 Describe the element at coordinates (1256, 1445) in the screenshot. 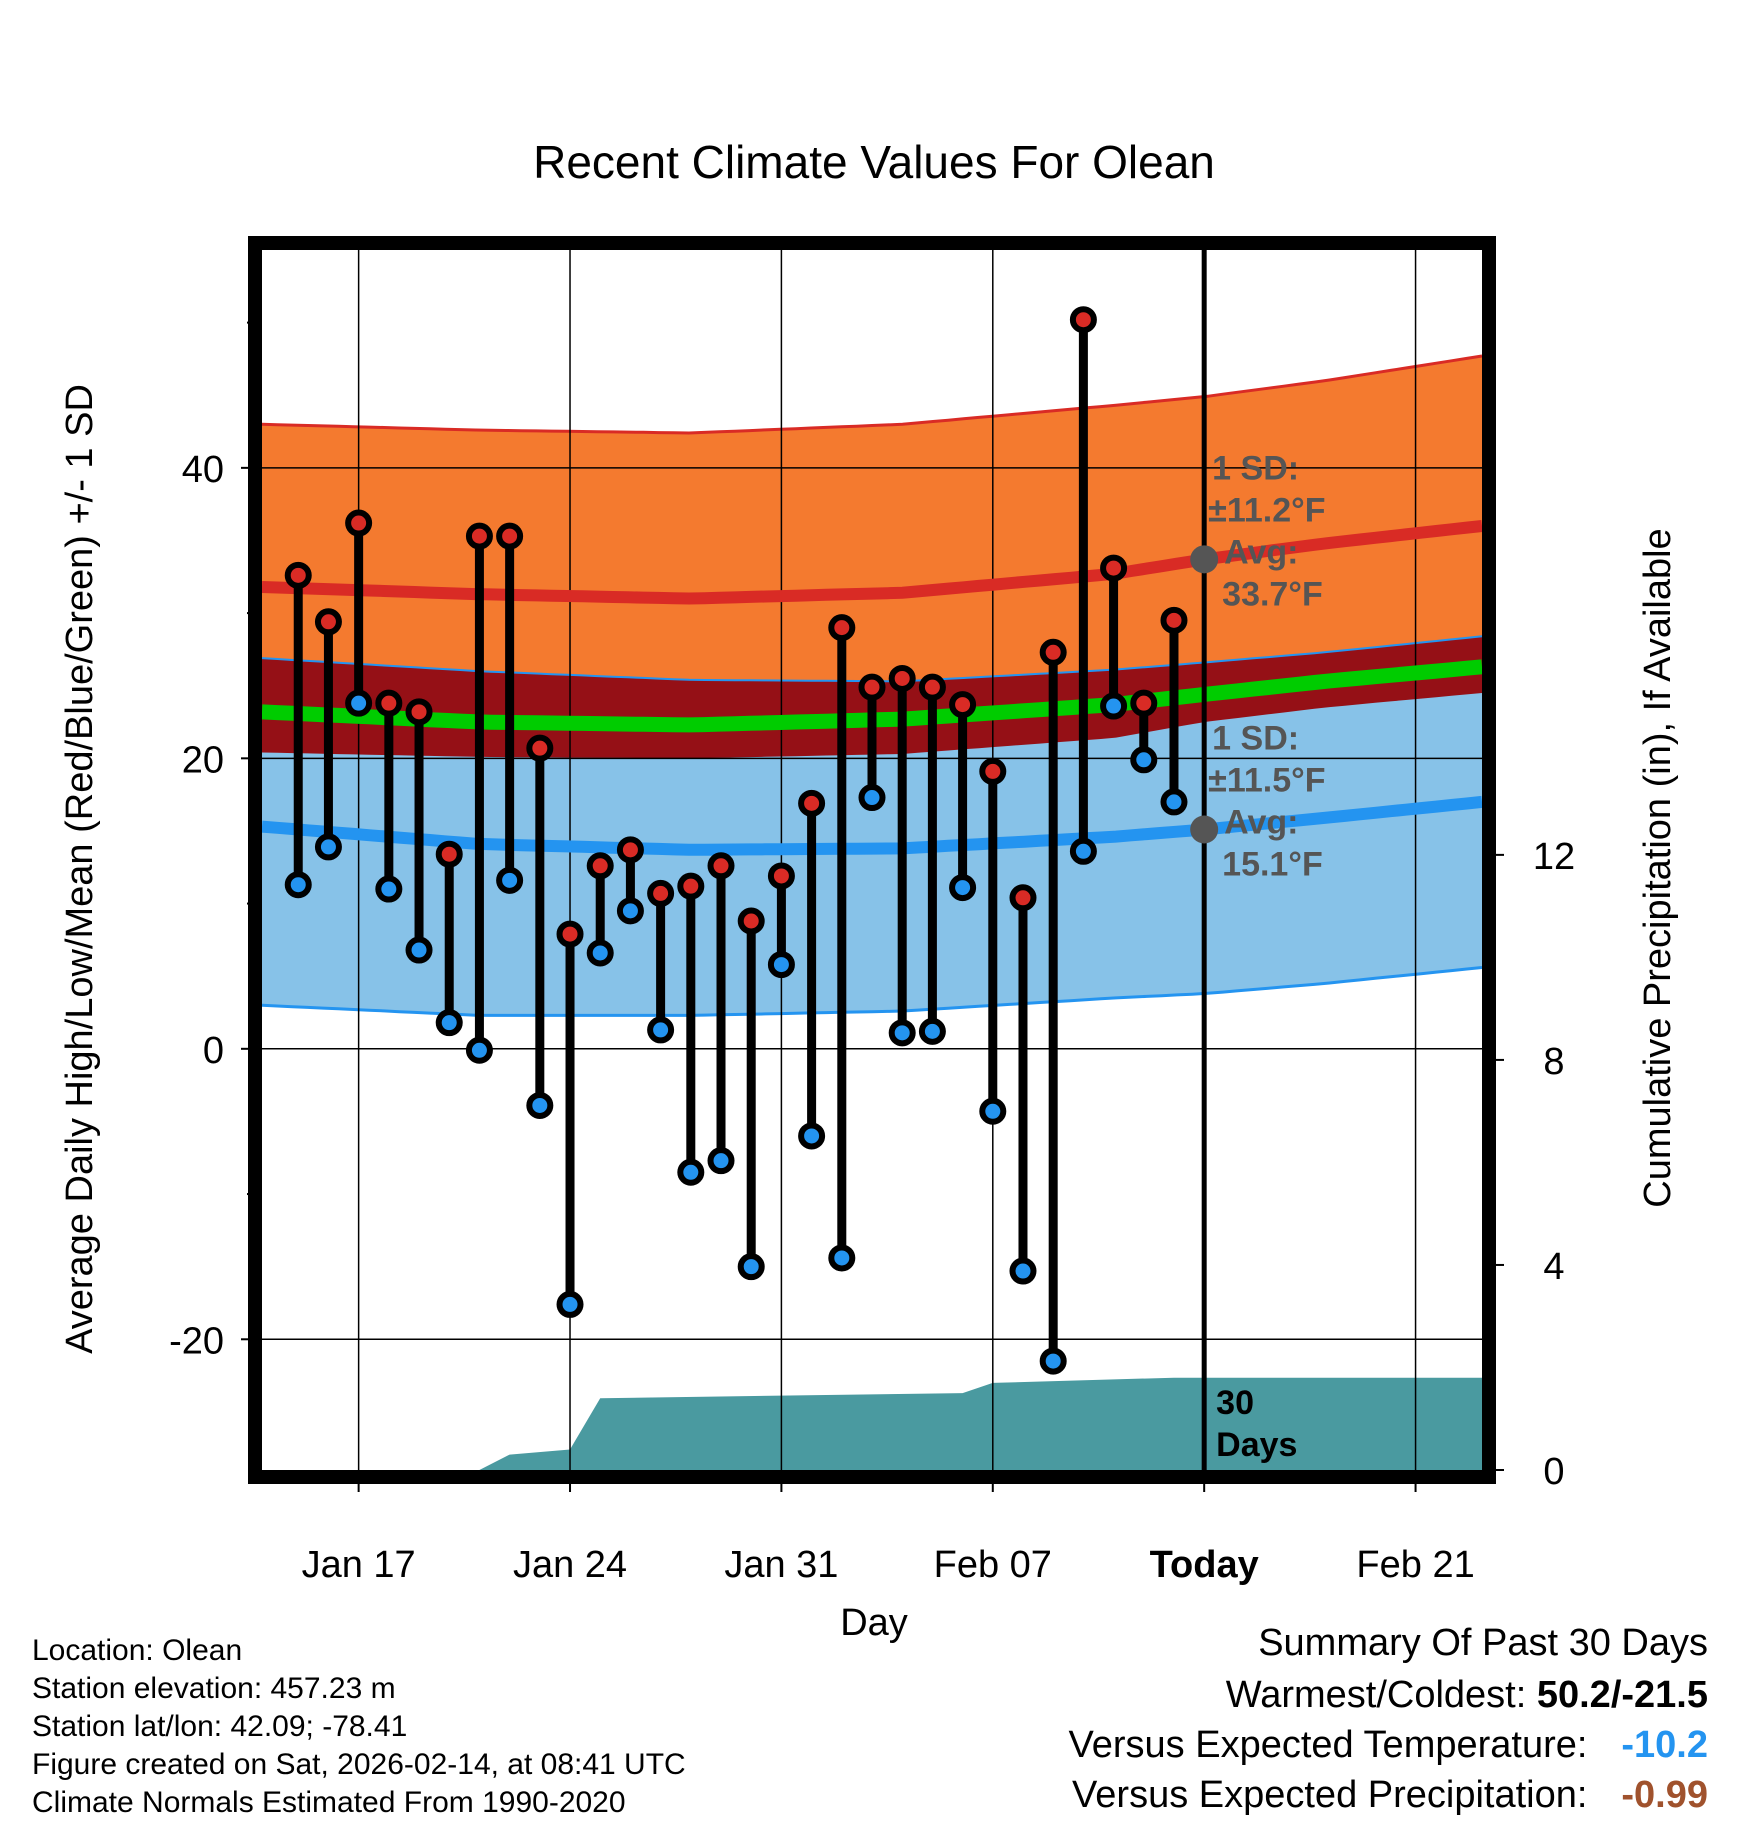

I see `days-text-label: Days` at that location.